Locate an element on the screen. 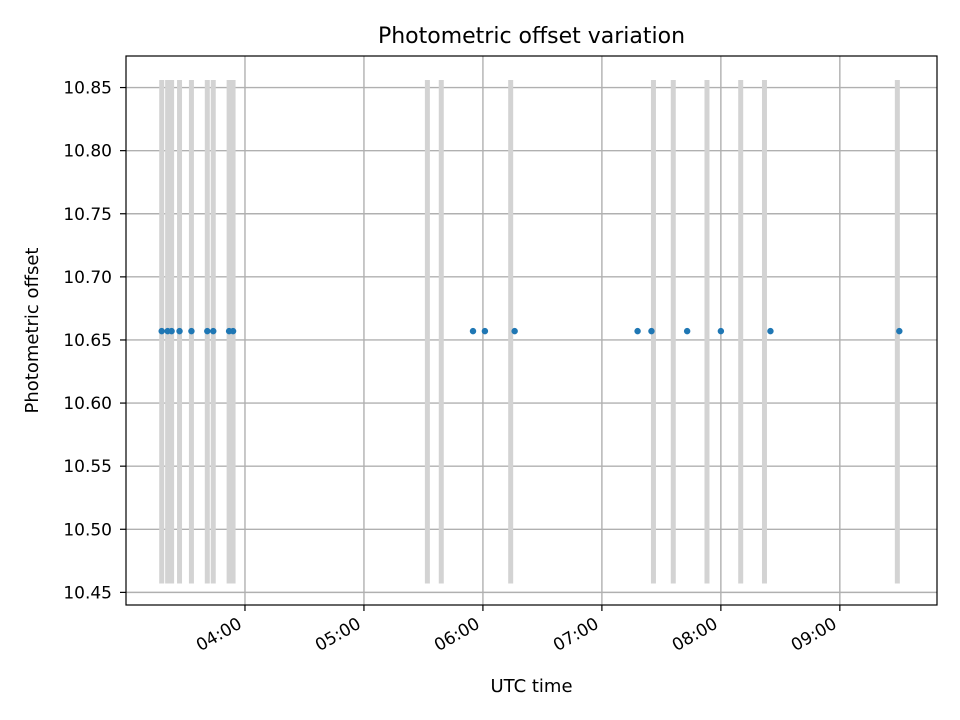  y-tick-label: 10.85 is located at coordinates (87, 89).